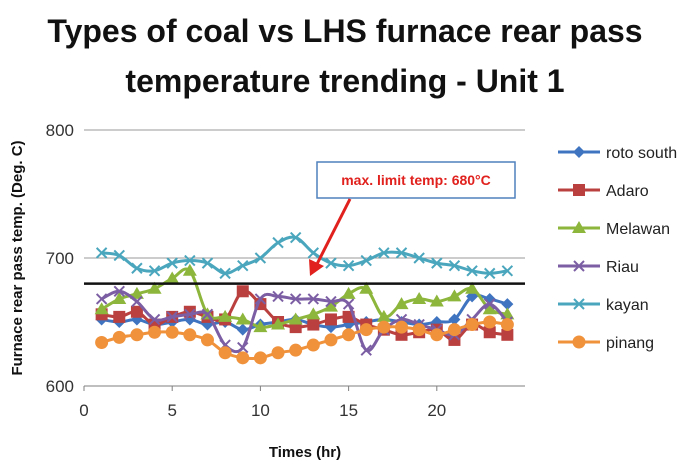  I want to click on annotation-arrow, so click(333, 232).